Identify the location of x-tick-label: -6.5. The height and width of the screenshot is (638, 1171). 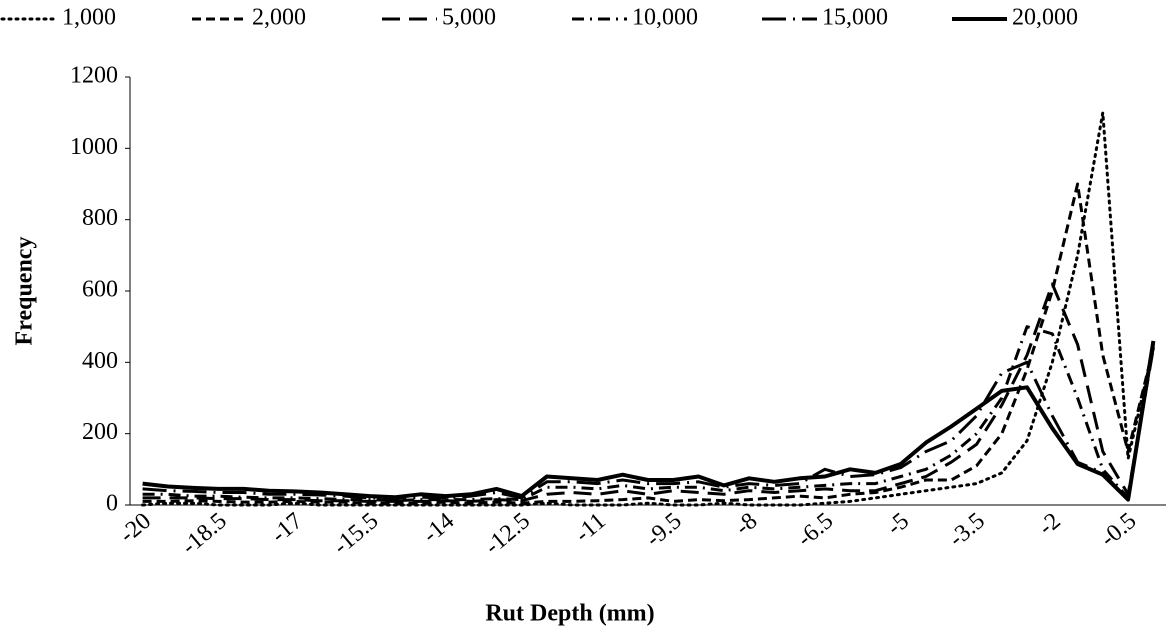
(815, 530).